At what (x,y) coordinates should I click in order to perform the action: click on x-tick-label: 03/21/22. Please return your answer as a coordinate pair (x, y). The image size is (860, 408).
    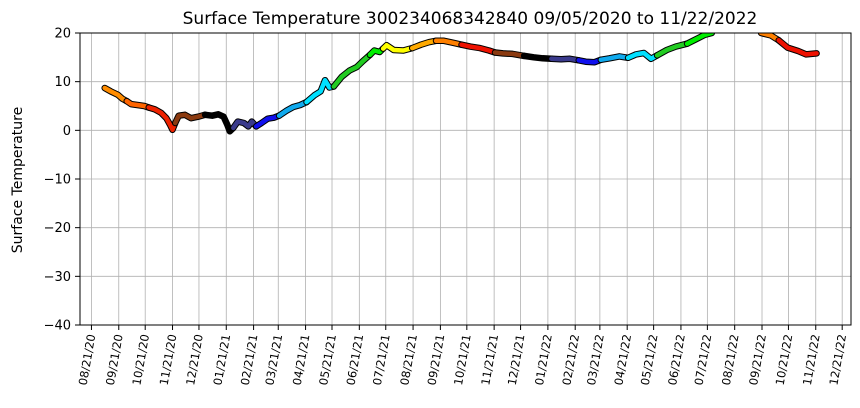
    Looking at the image, I should click on (595, 359).